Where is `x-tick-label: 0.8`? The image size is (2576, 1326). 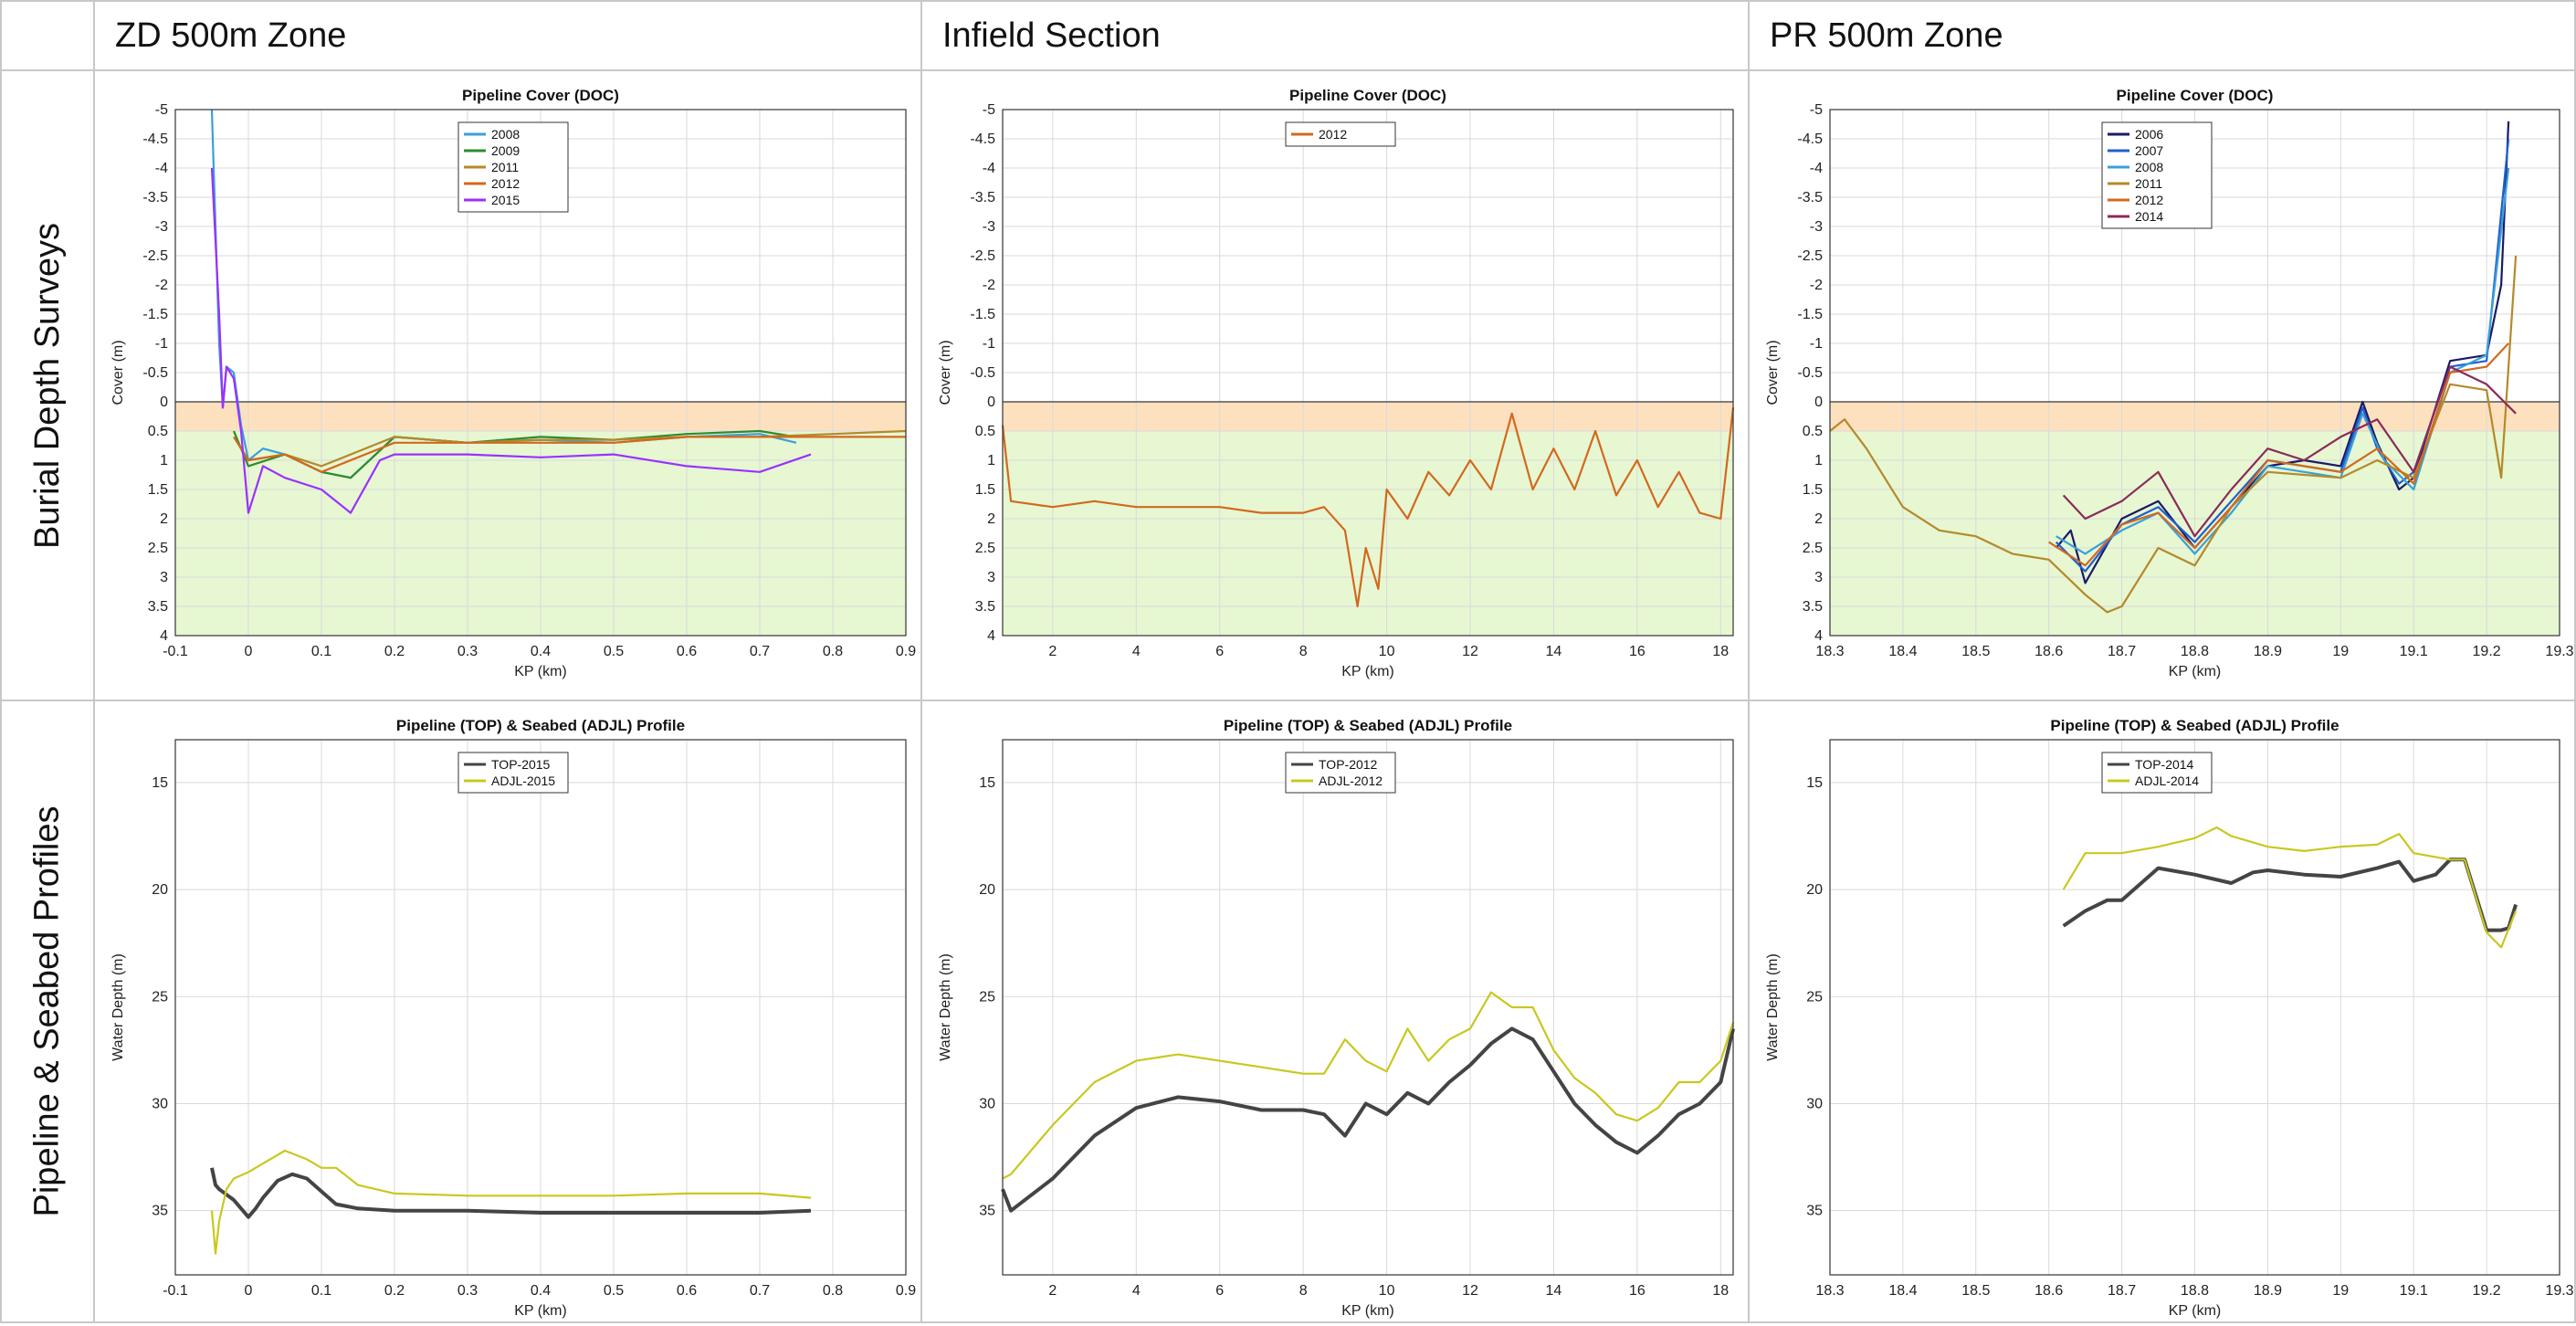
x-tick-label: 0.8 is located at coordinates (833, 652).